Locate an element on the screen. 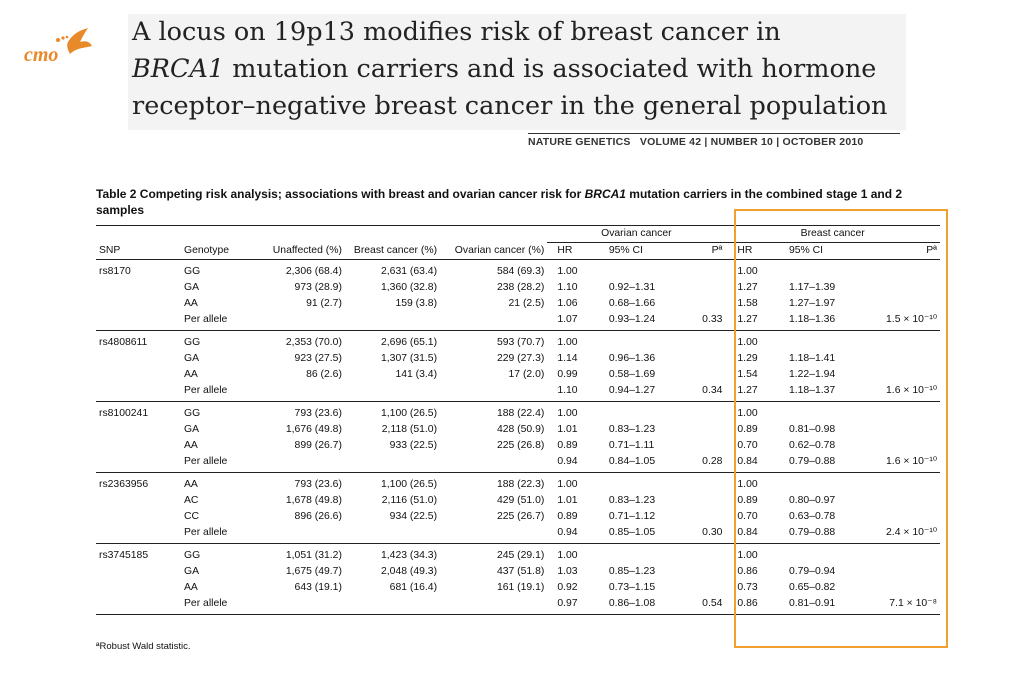  cell-ovarian-cancer-count: 161 (19.1) is located at coordinates (520, 587).